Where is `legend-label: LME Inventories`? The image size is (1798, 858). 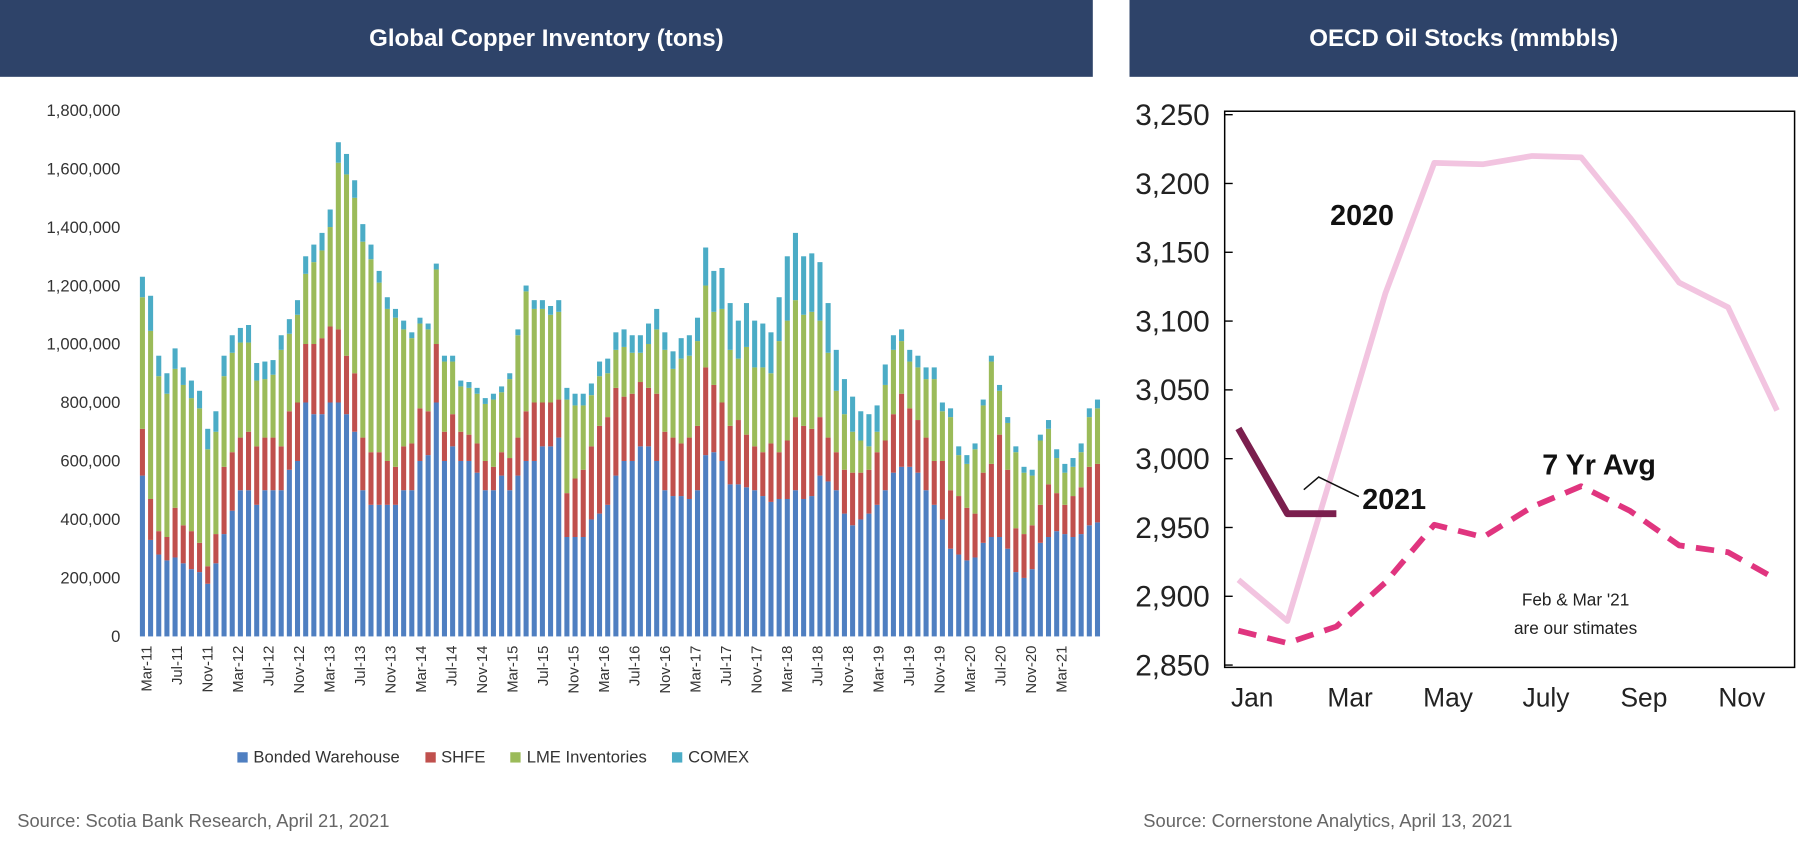
legend-label: LME Inventories is located at coordinates (586, 758).